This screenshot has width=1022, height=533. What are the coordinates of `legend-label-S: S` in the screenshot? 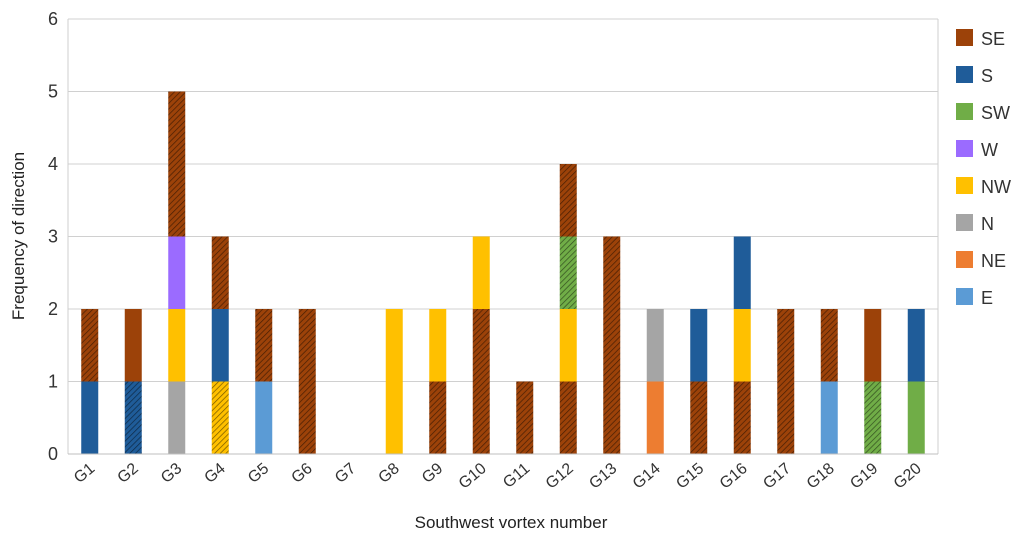 It's located at (987, 76).